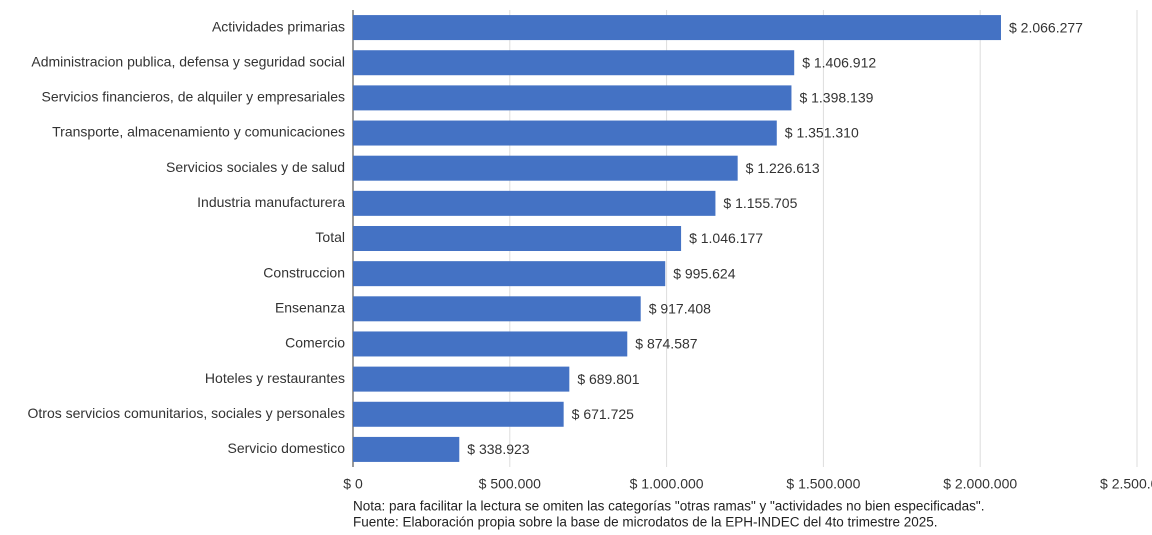 The width and height of the screenshot is (1152, 535). I want to click on value-label: $ 1.398.139, so click(836, 98).